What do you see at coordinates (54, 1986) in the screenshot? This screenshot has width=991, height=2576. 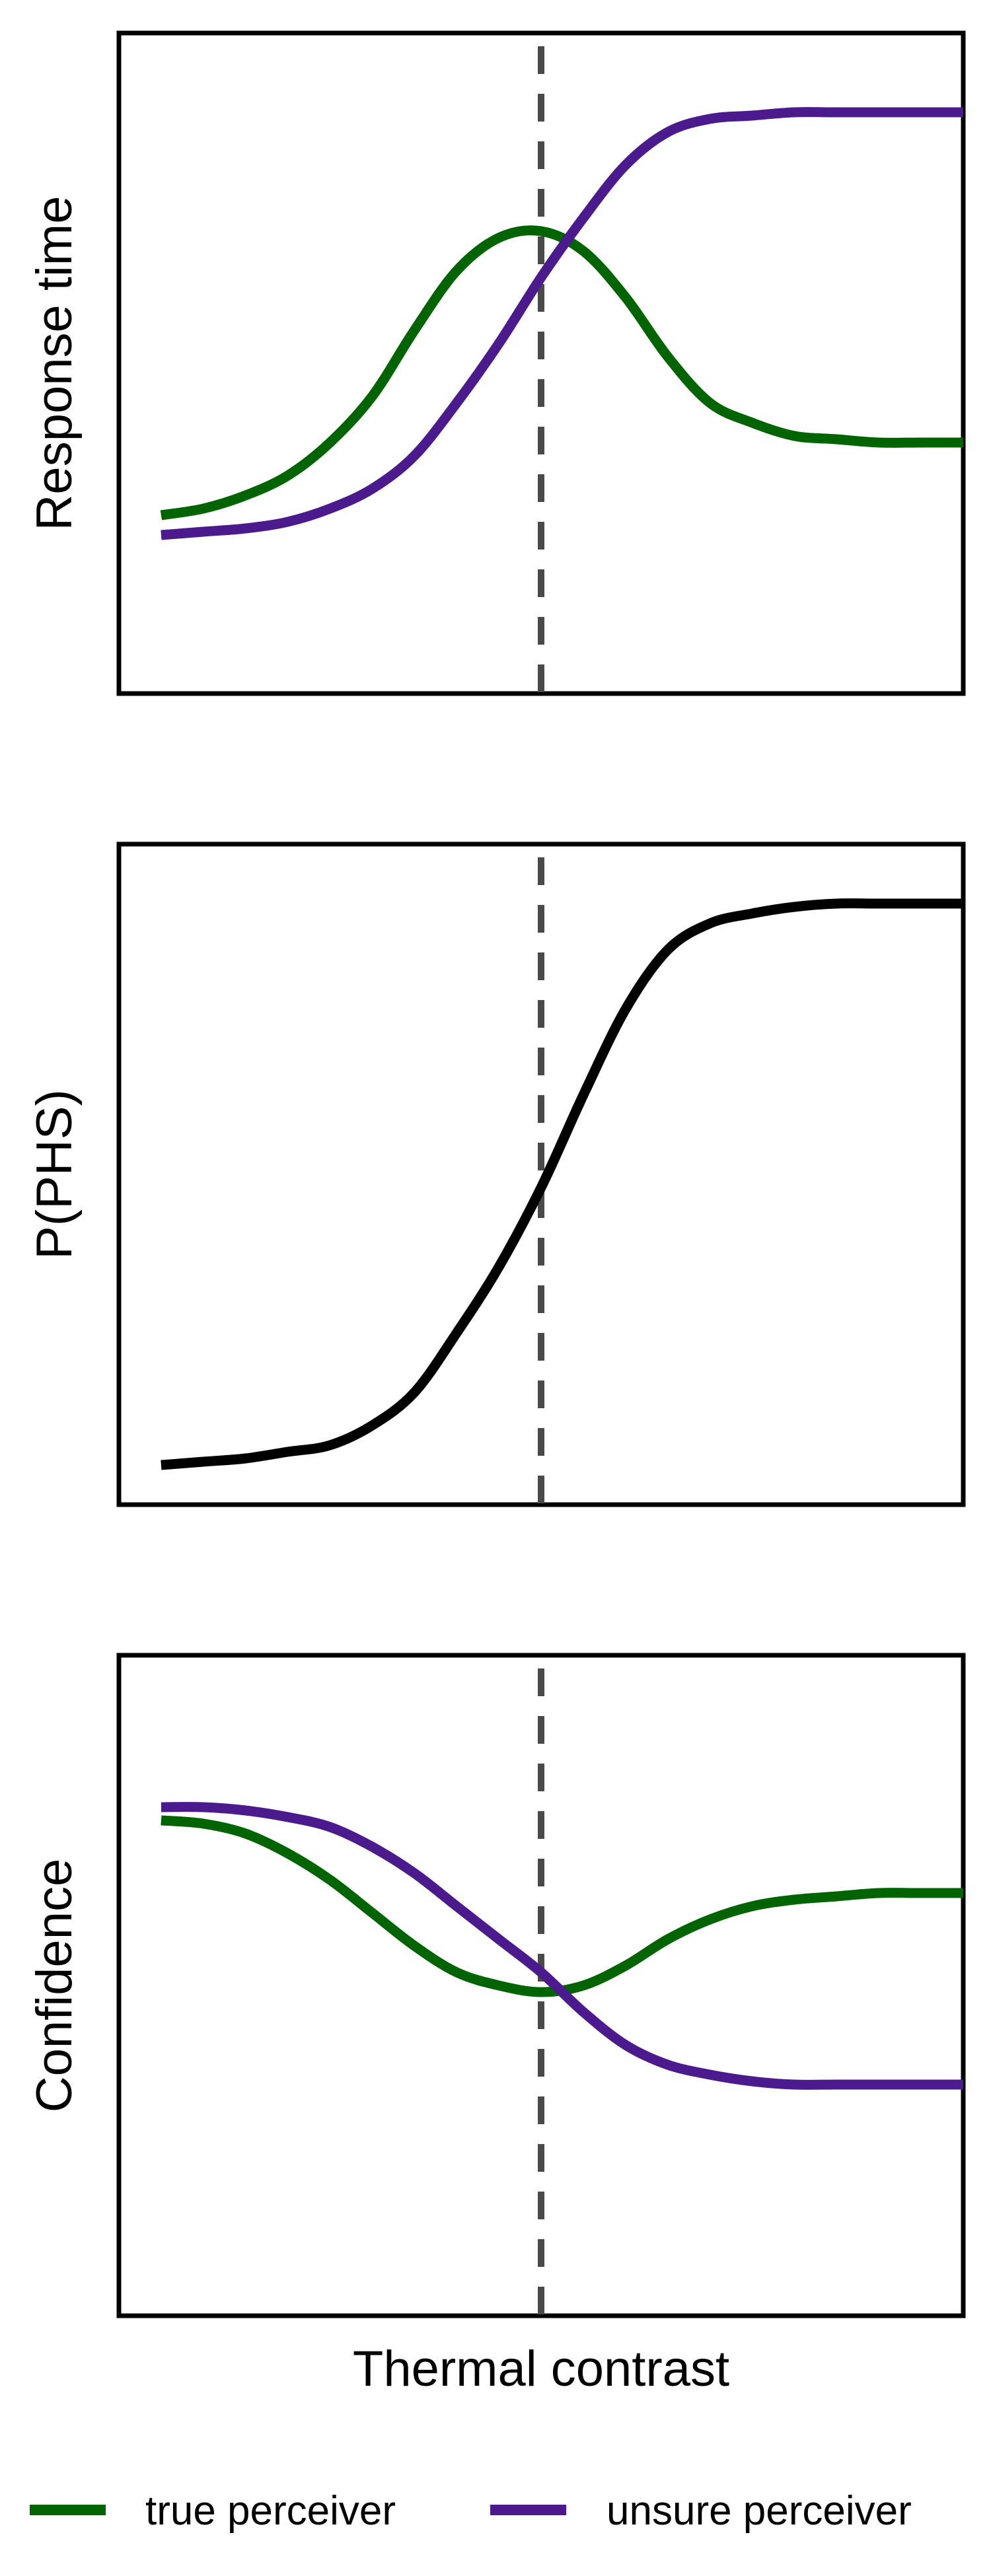 I see `y-axis-label: Confidence` at bounding box center [54, 1986].